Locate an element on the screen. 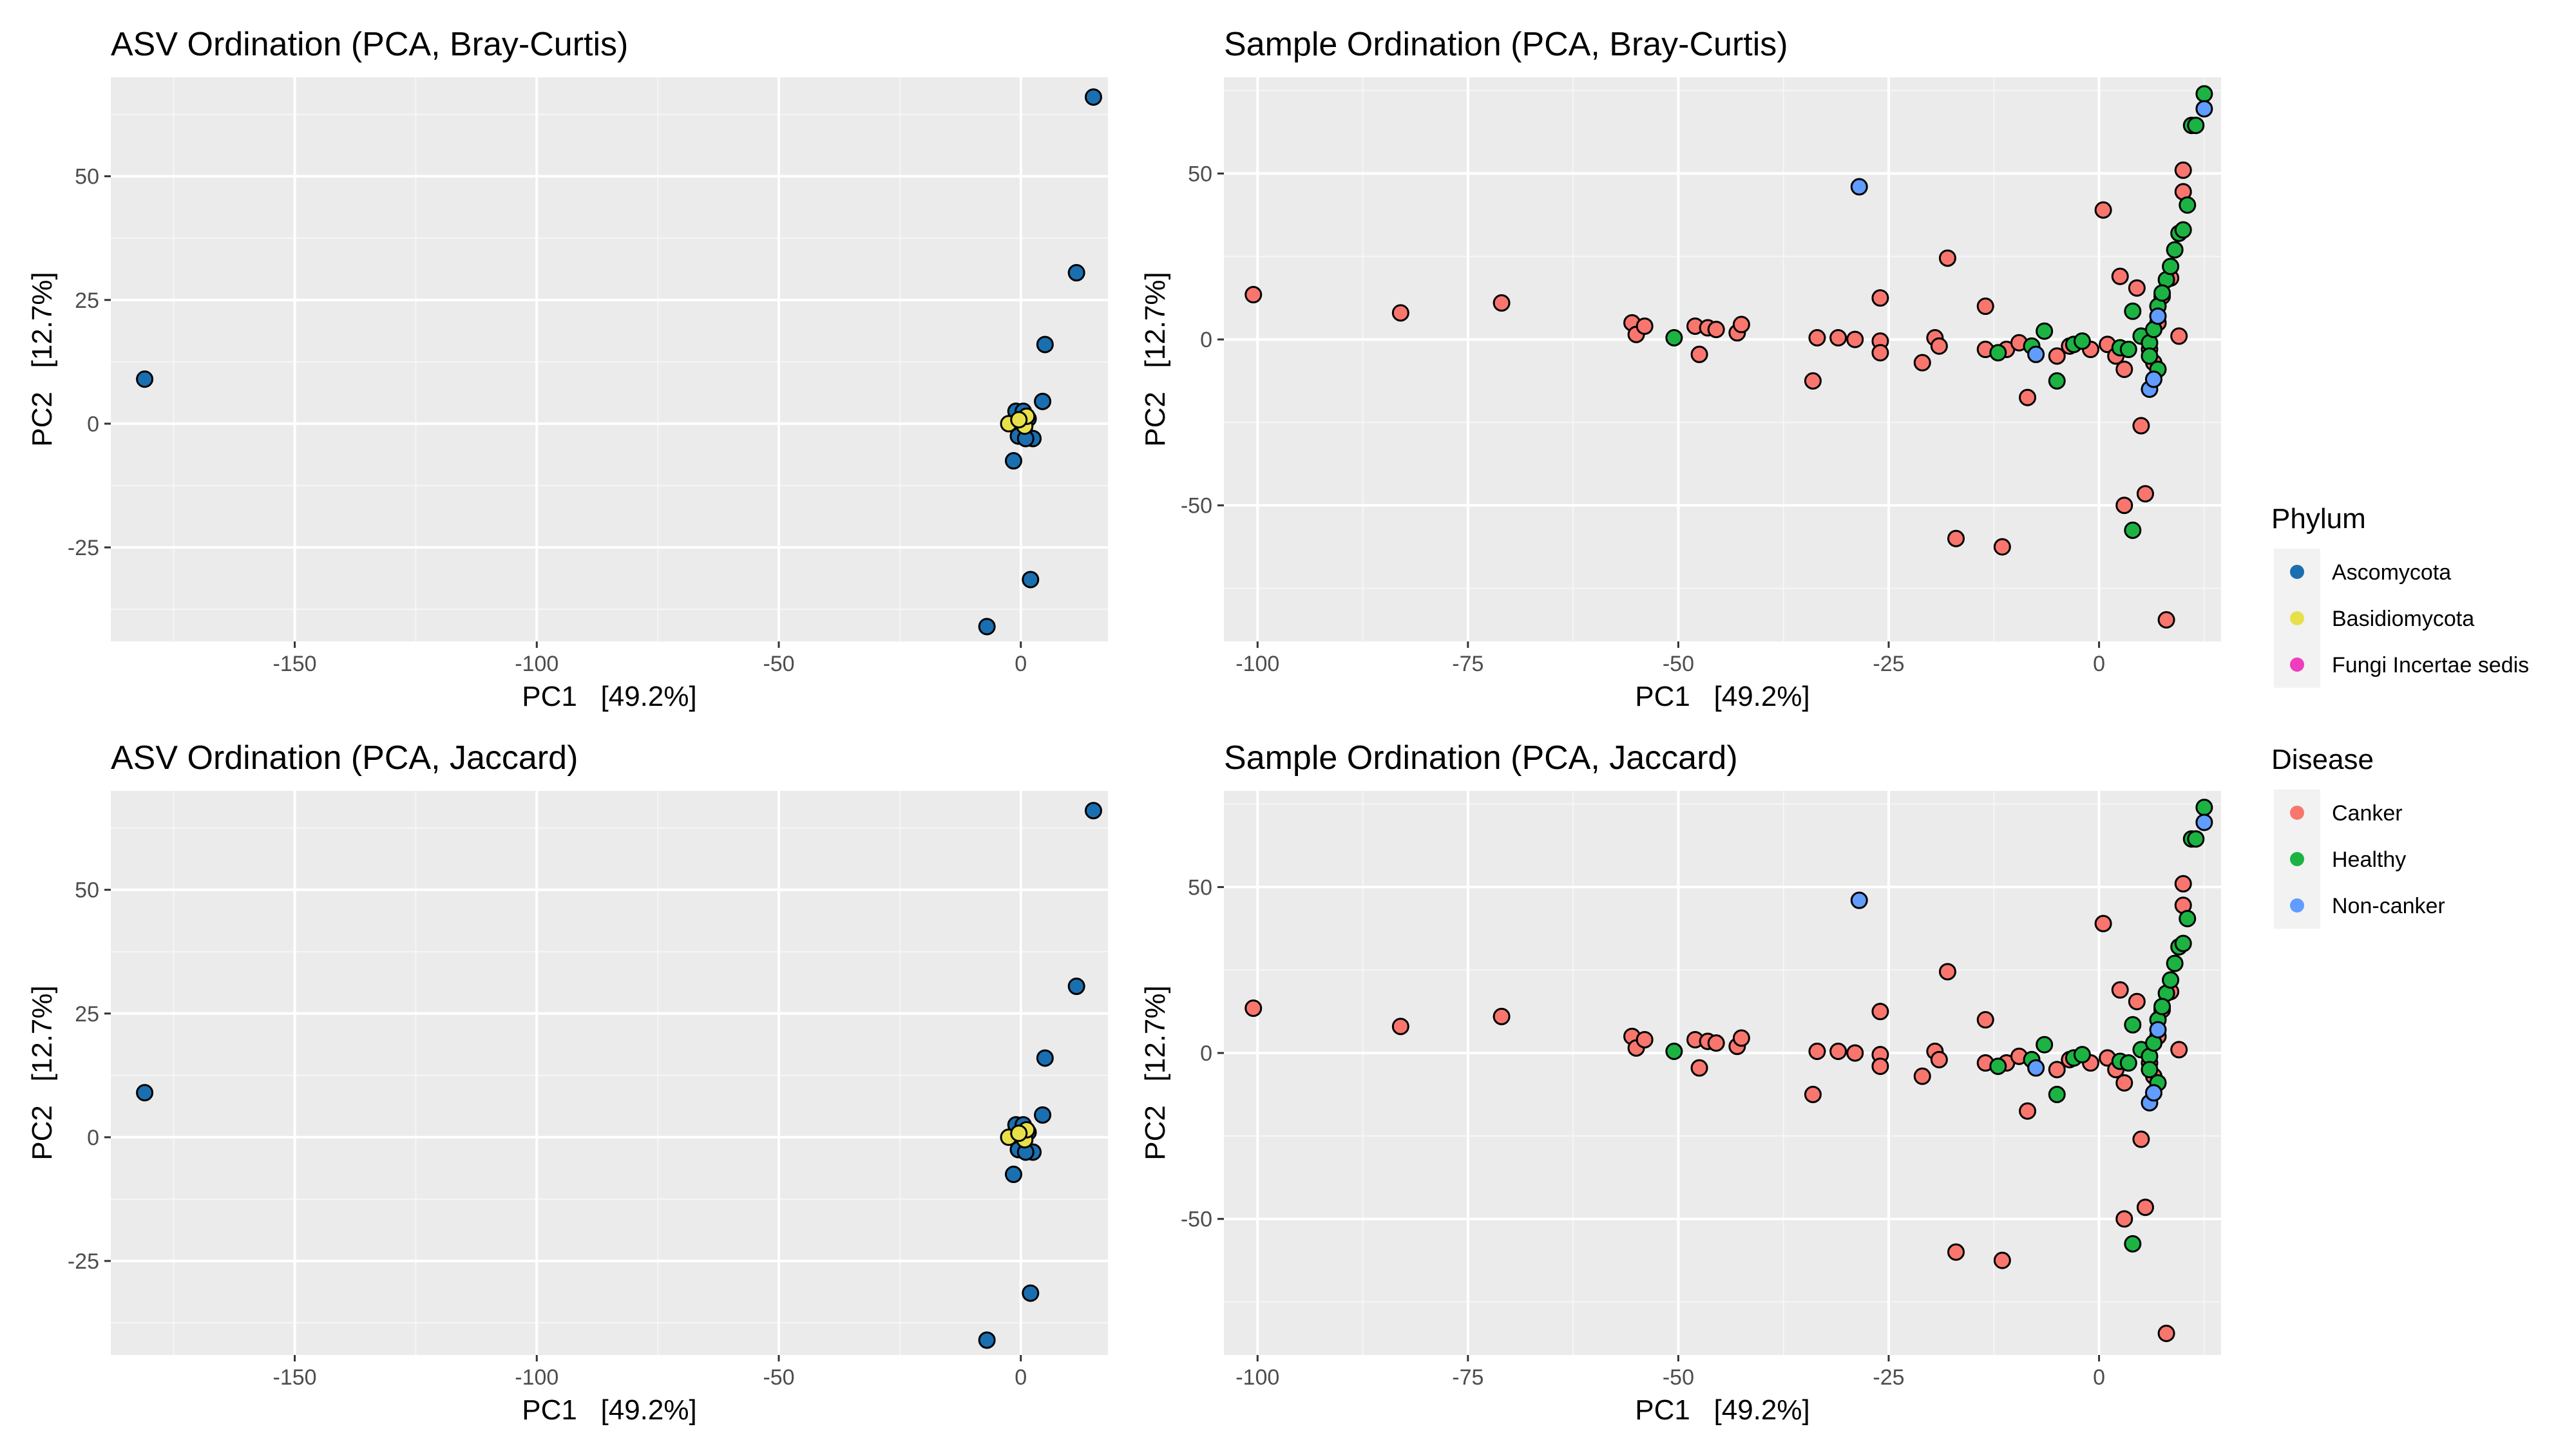 The image size is (2576, 1449). x-tick-label: -100 is located at coordinates (1257, 1378).